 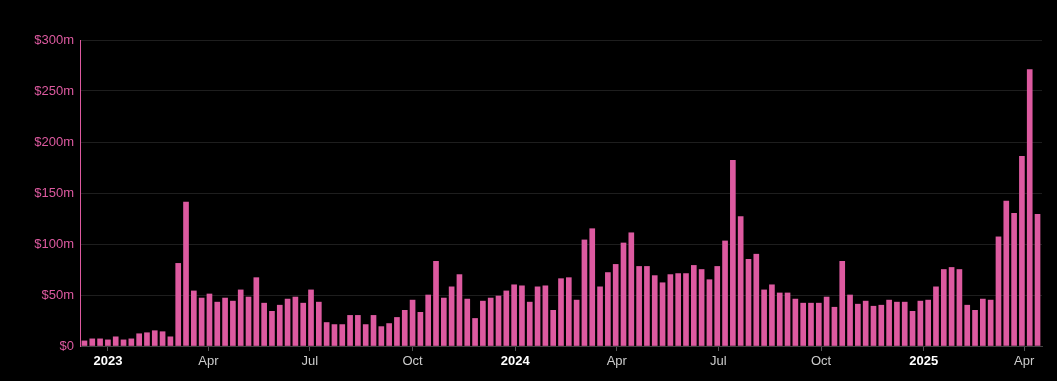 I want to click on y-tick-label: $0, so click(x=66, y=345).